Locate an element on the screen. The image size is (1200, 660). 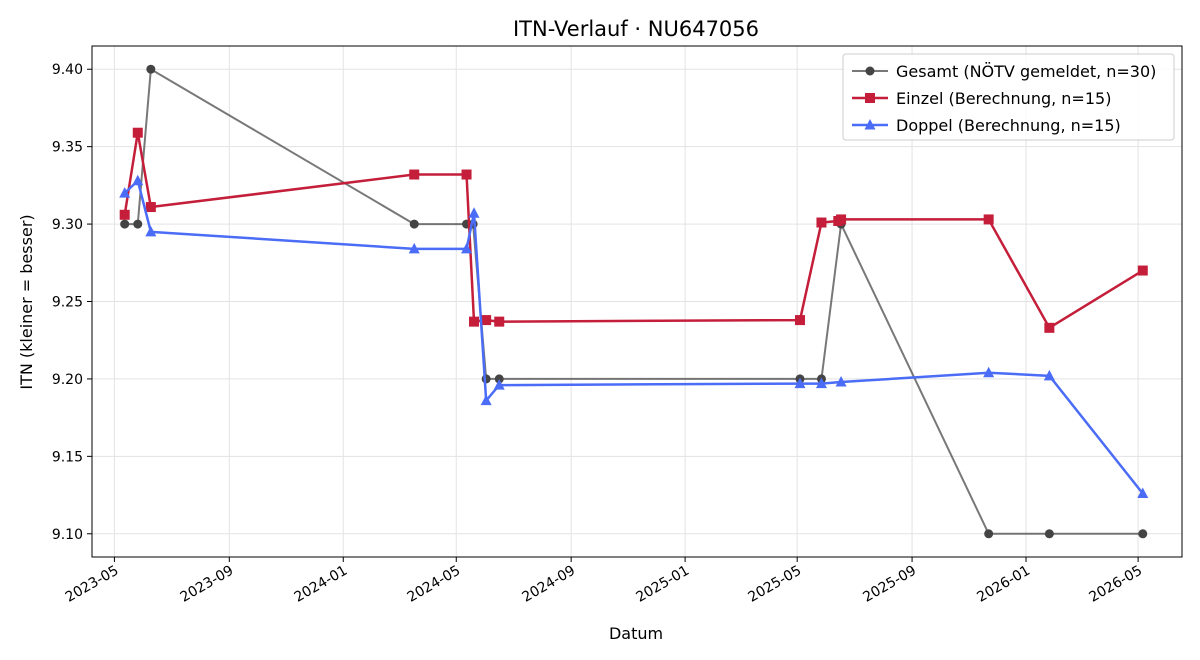
x-tick-label: 2026-05 is located at coordinates (1115, 584).